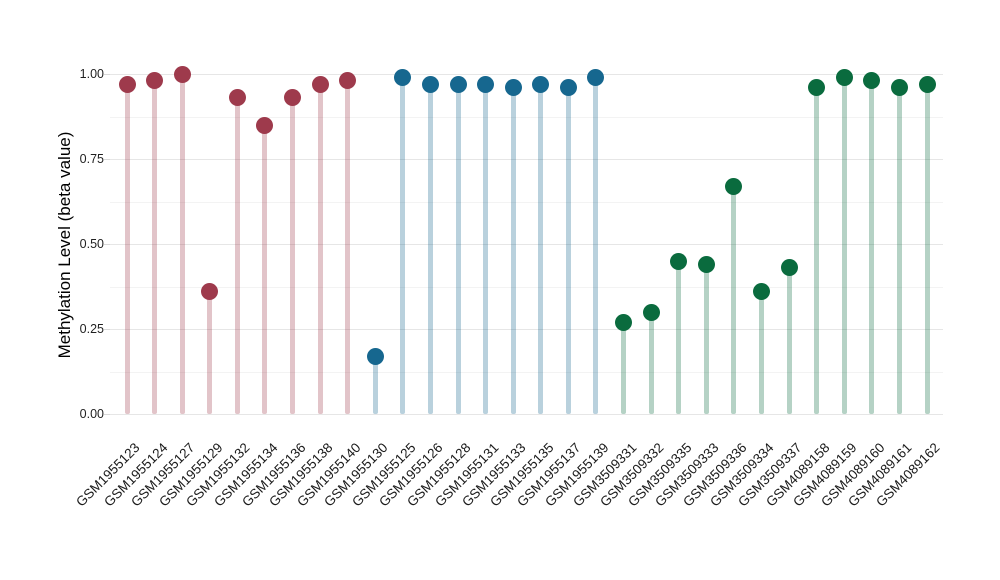  I want to click on y-tick-label: 0.75, so click(91, 159).